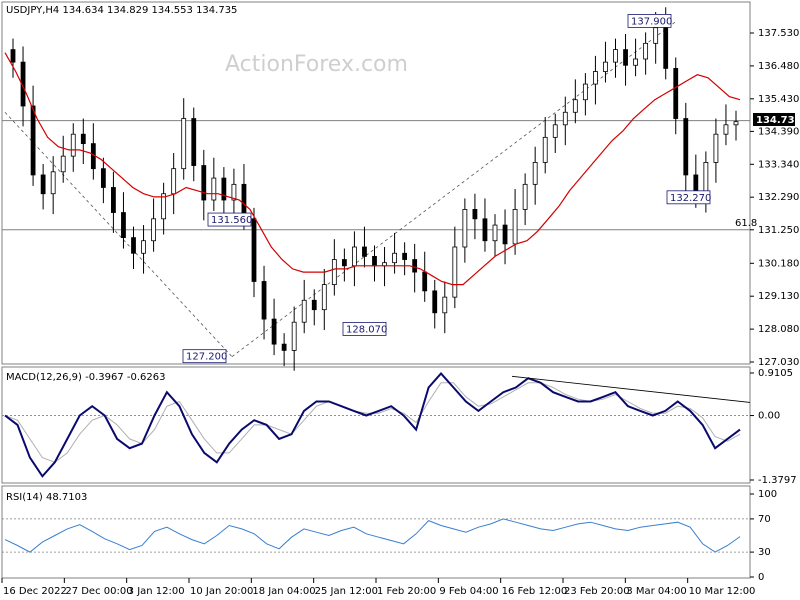  What do you see at coordinates (777, 480) in the screenshot?
I see `macd-y-tick-label: -1.3797` at bounding box center [777, 480].